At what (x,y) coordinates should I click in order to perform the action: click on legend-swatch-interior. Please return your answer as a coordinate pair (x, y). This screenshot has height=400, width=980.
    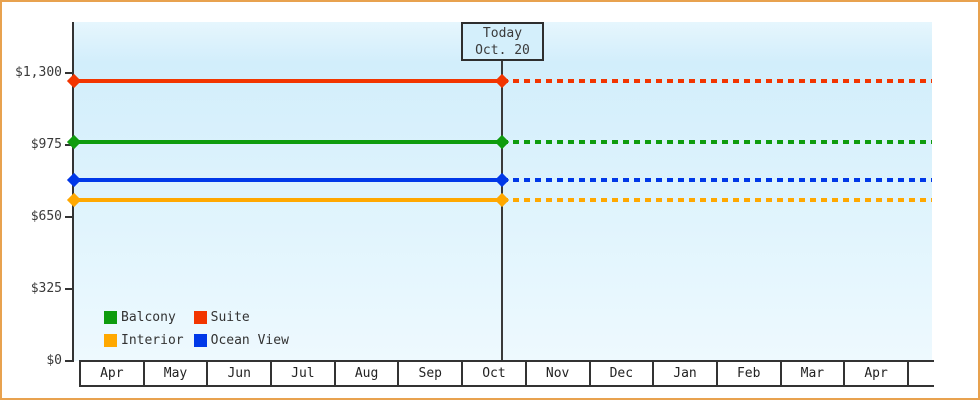
    Looking at the image, I should click on (110, 340).